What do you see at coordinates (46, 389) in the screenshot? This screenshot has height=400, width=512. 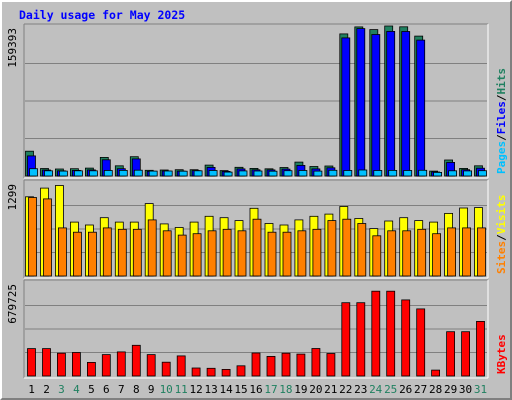 I see `x-tick-label-2: 2` at bounding box center [46, 389].